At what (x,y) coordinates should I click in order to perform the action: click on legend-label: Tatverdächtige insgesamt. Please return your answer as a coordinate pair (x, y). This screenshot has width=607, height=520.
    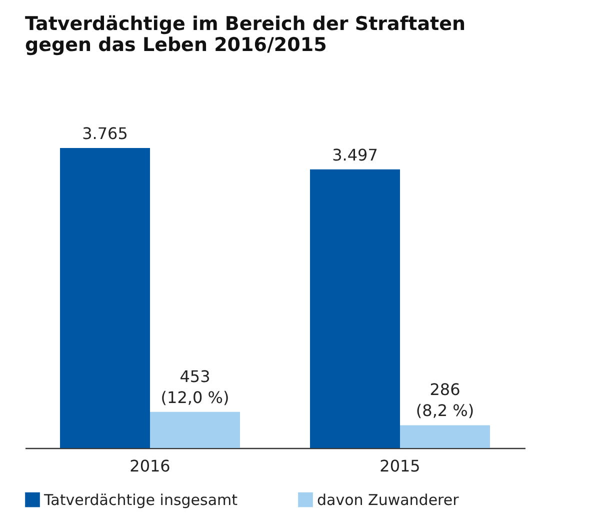
    Looking at the image, I should click on (140, 499).